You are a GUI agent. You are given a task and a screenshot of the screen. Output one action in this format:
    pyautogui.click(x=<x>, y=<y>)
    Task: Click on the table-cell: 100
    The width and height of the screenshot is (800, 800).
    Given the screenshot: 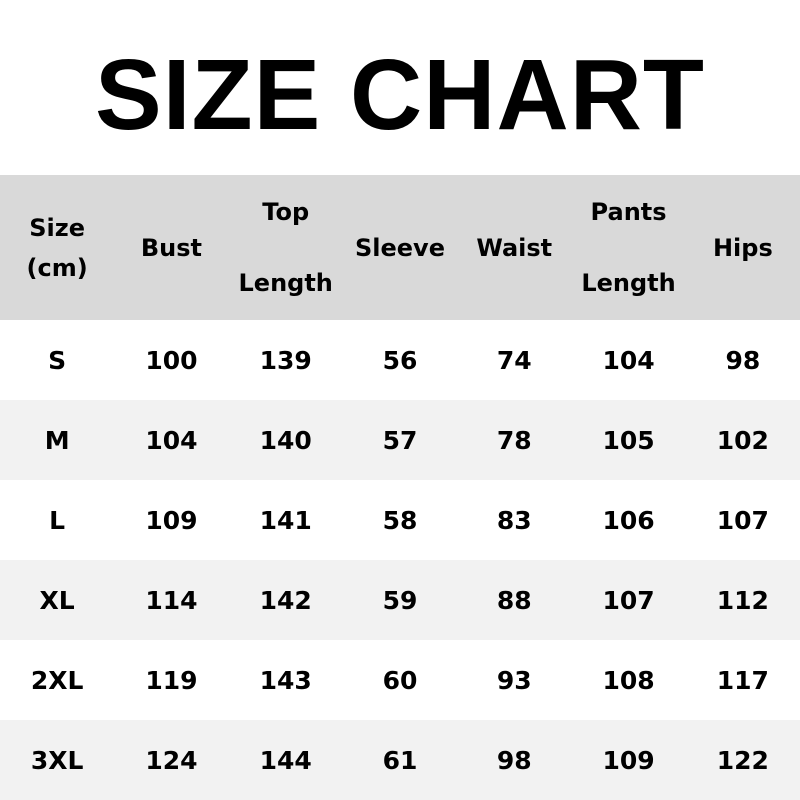 What is the action you would take?
    pyautogui.click(x=171, y=360)
    